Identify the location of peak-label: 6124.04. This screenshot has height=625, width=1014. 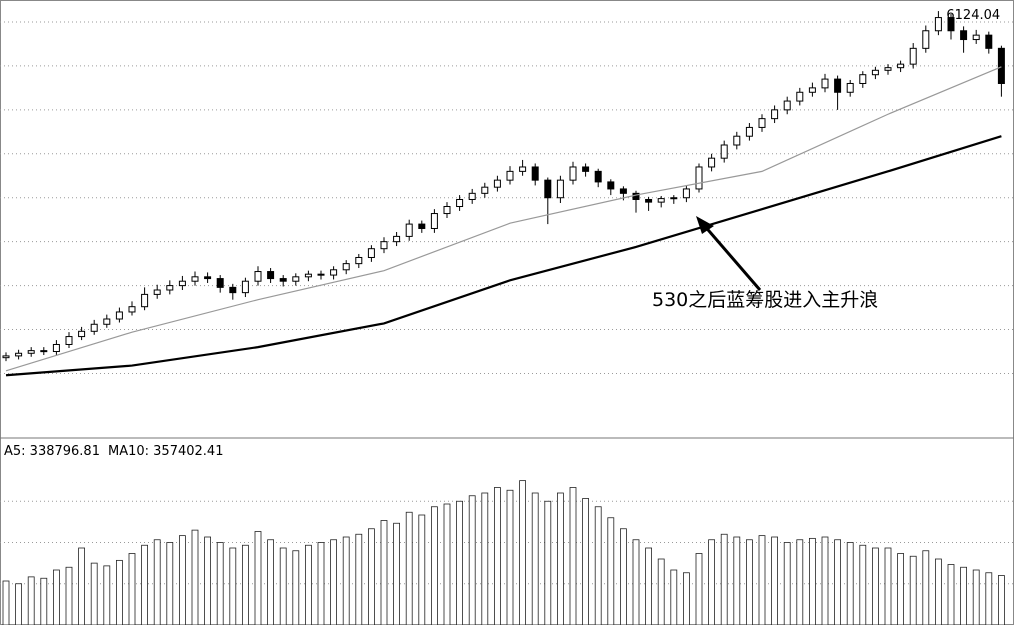
(973, 15).